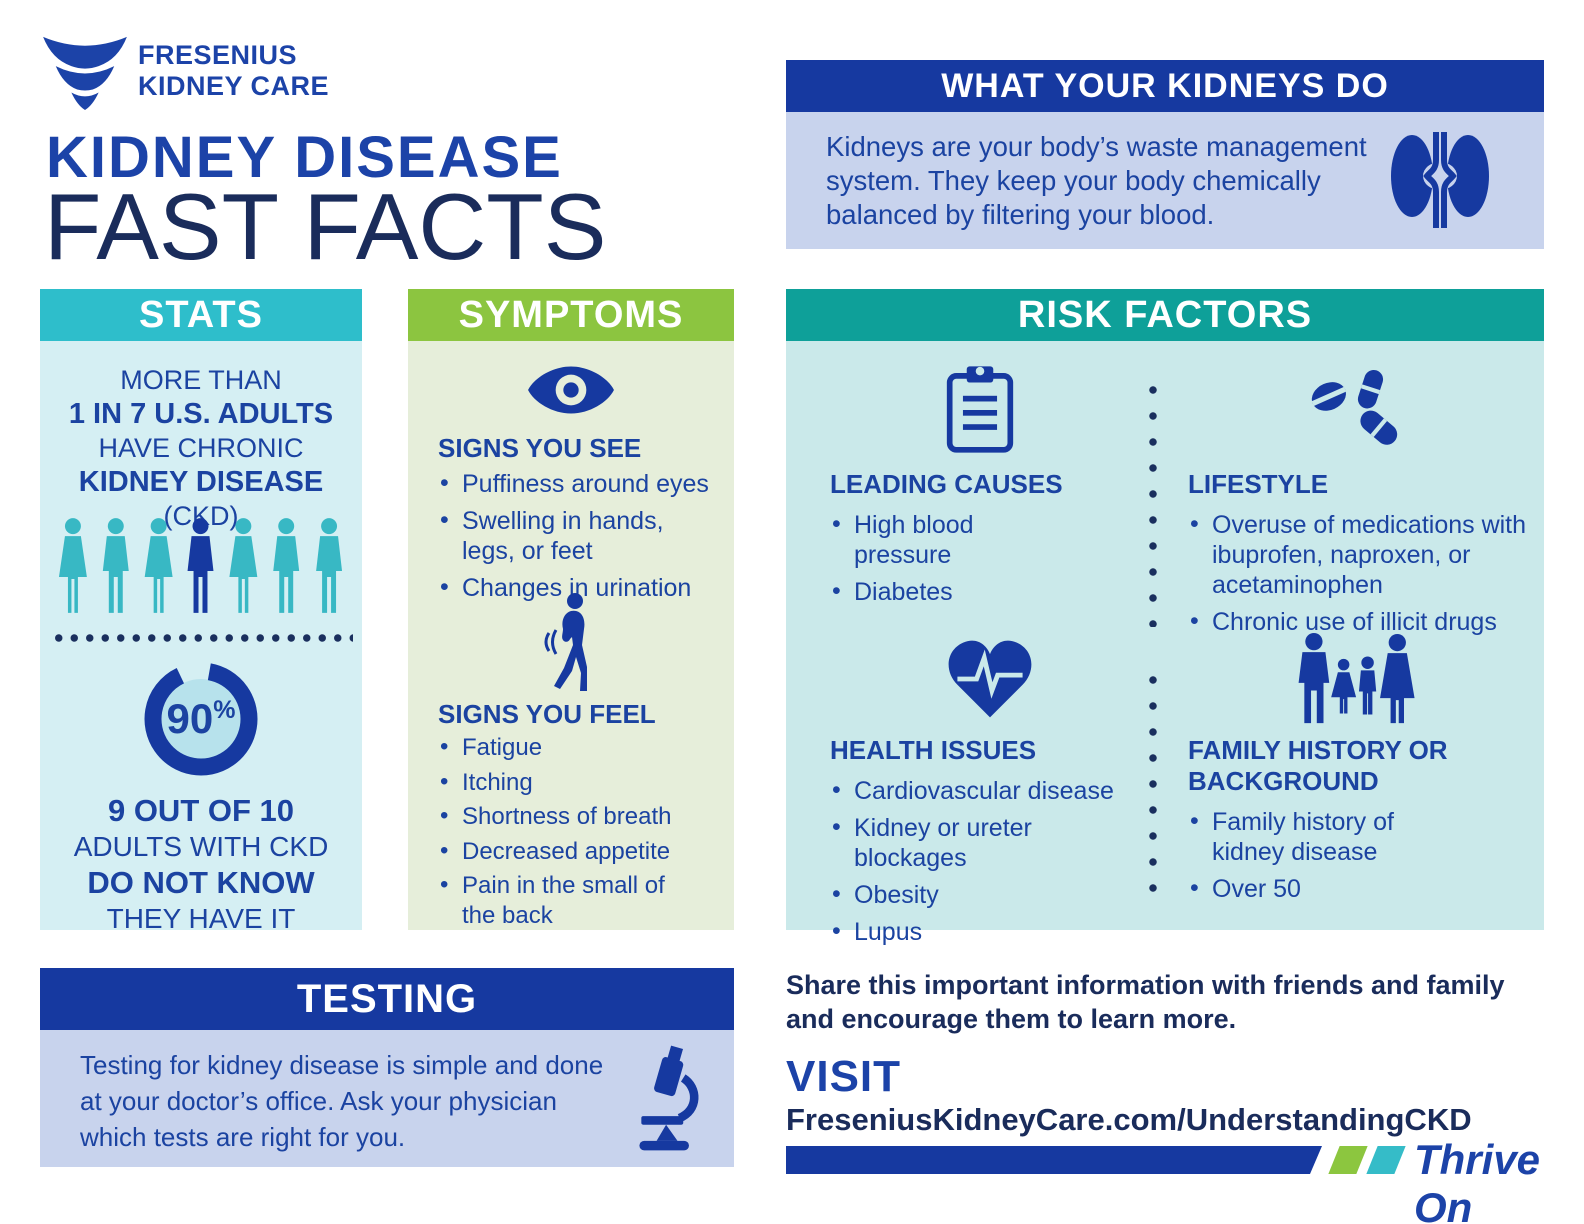 The width and height of the screenshot is (1584, 1224). Describe the element at coordinates (304, 157) in the screenshot. I see `page-title-line1: KIDNEY DISEASE` at that location.